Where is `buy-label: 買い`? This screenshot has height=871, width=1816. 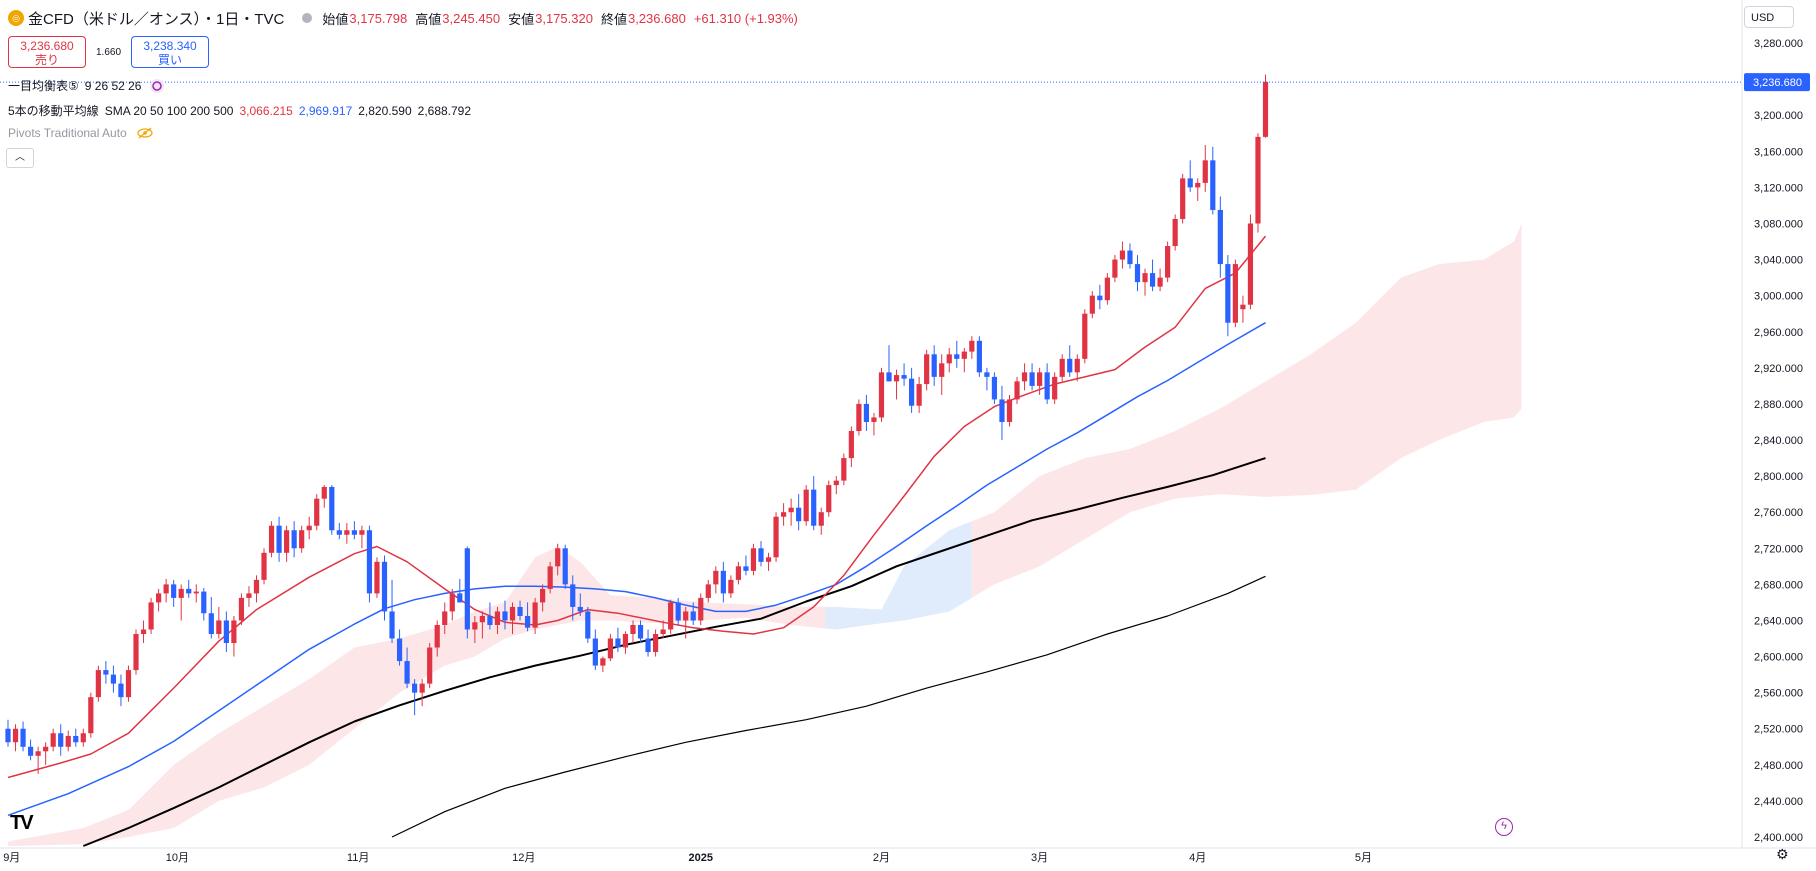
buy-label: 買い is located at coordinates (170, 60).